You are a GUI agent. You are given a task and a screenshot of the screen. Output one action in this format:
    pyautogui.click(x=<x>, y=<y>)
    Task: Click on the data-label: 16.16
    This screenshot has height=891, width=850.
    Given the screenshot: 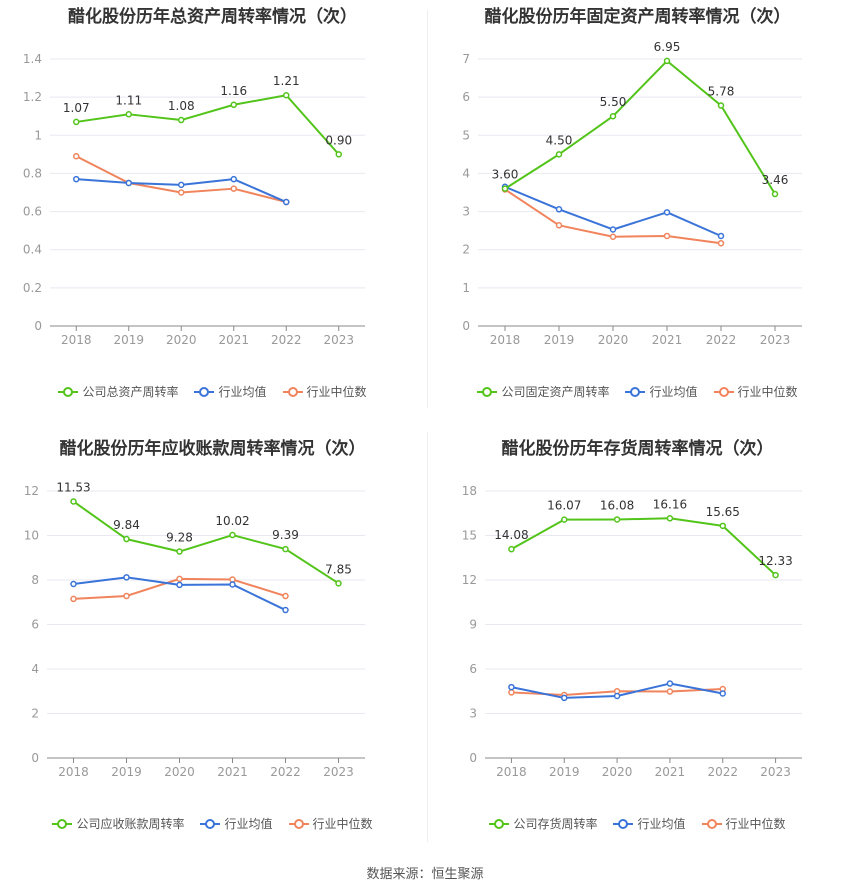 What is the action you would take?
    pyautogui.click(x=670, y=504)
    